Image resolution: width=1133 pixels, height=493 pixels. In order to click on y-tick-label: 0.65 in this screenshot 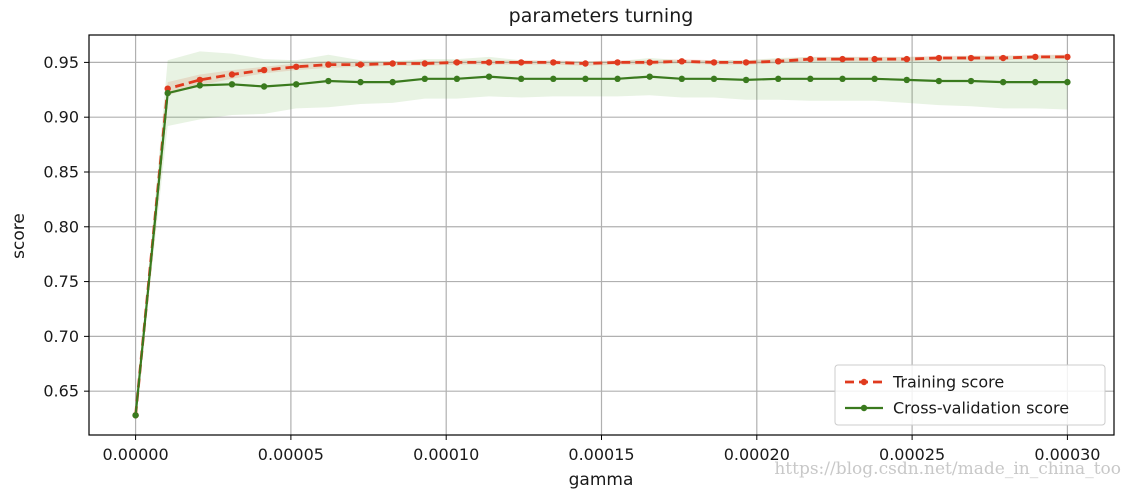, I will do `click(61, 391)`.